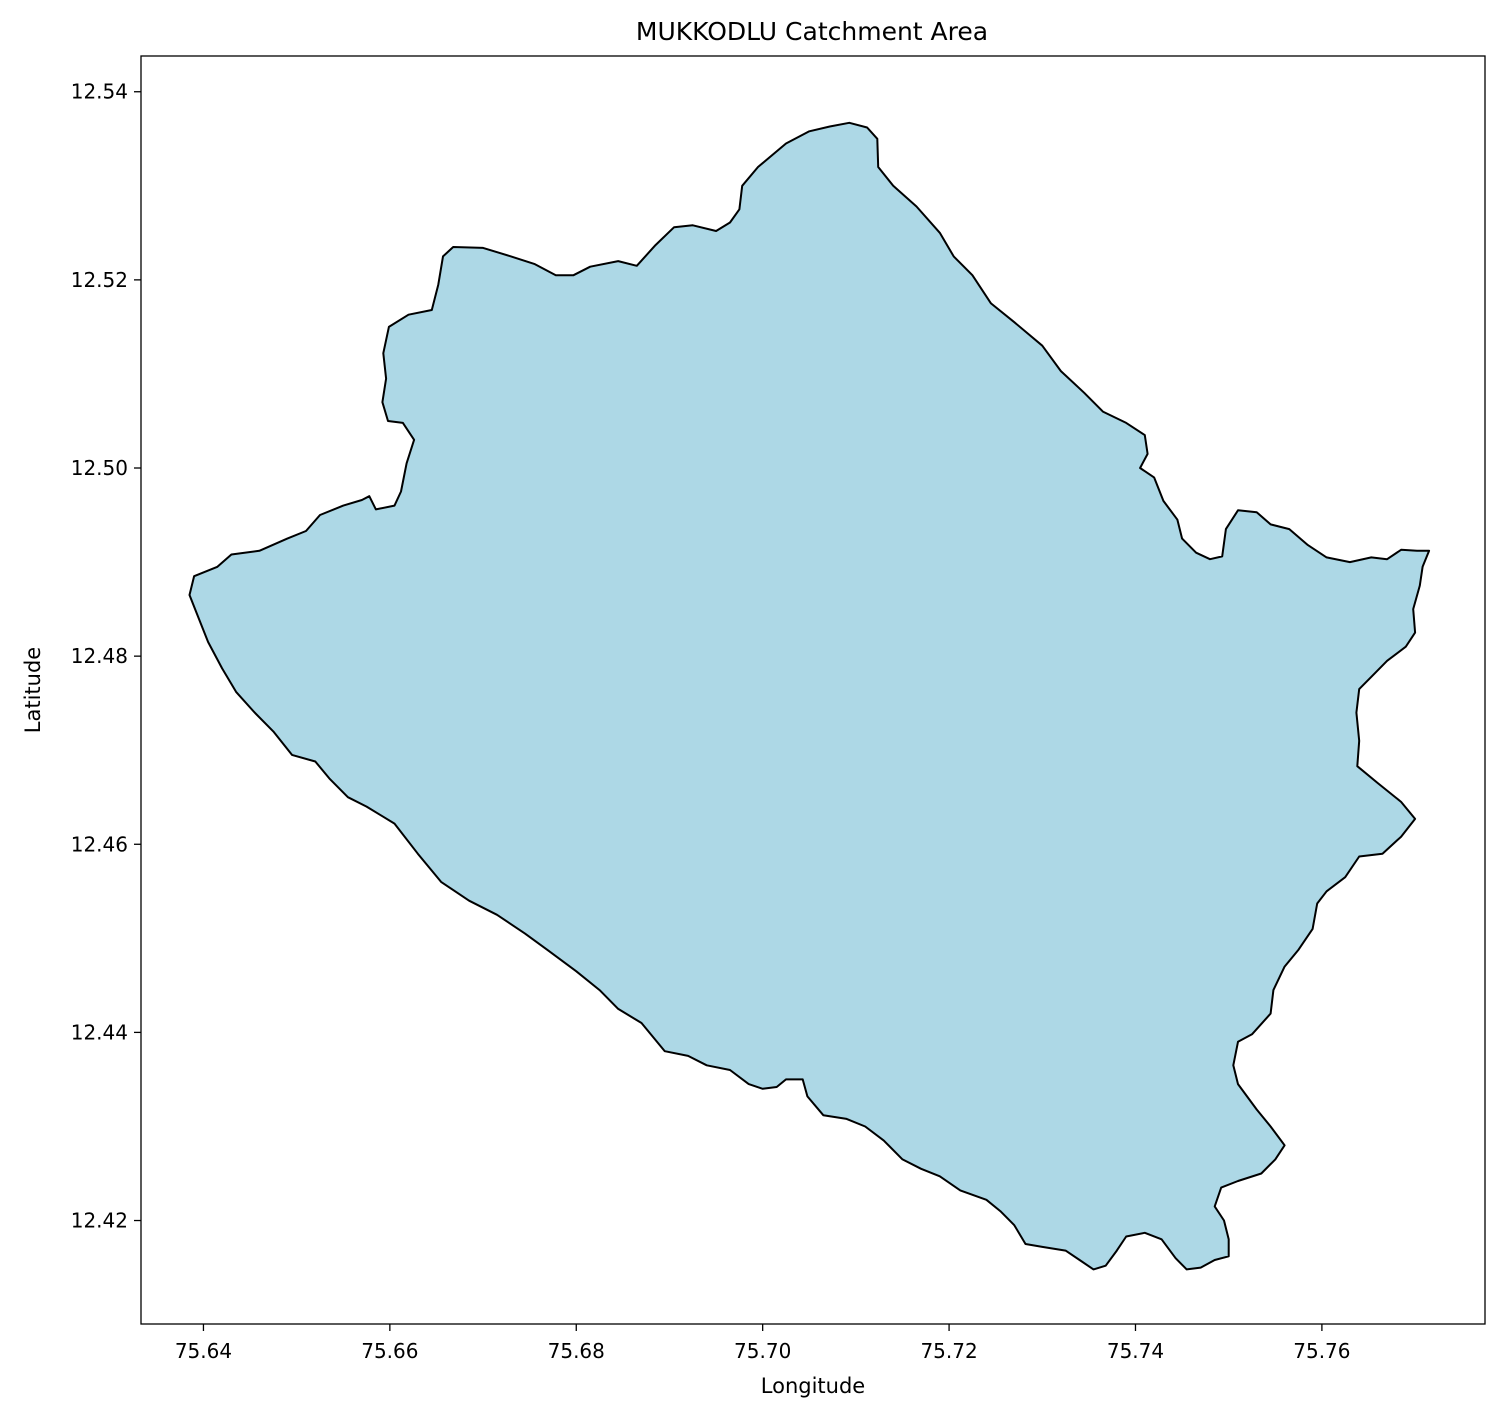 This screenshot has width=1504, height=1417. Describe the element at coordinates (99, 1032) in the screenshot. I see `y-tick-label: 12.44` at that location.